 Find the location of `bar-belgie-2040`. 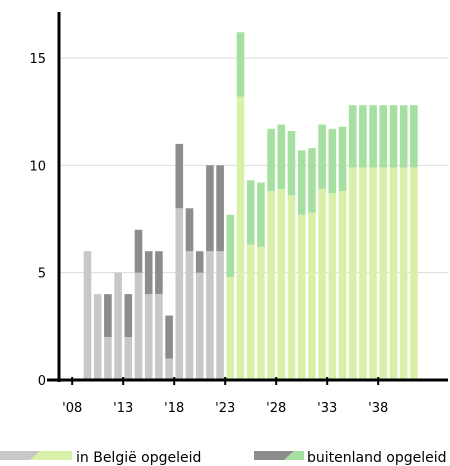

bar-belgie-2040 is located at coordinates (403, 273).